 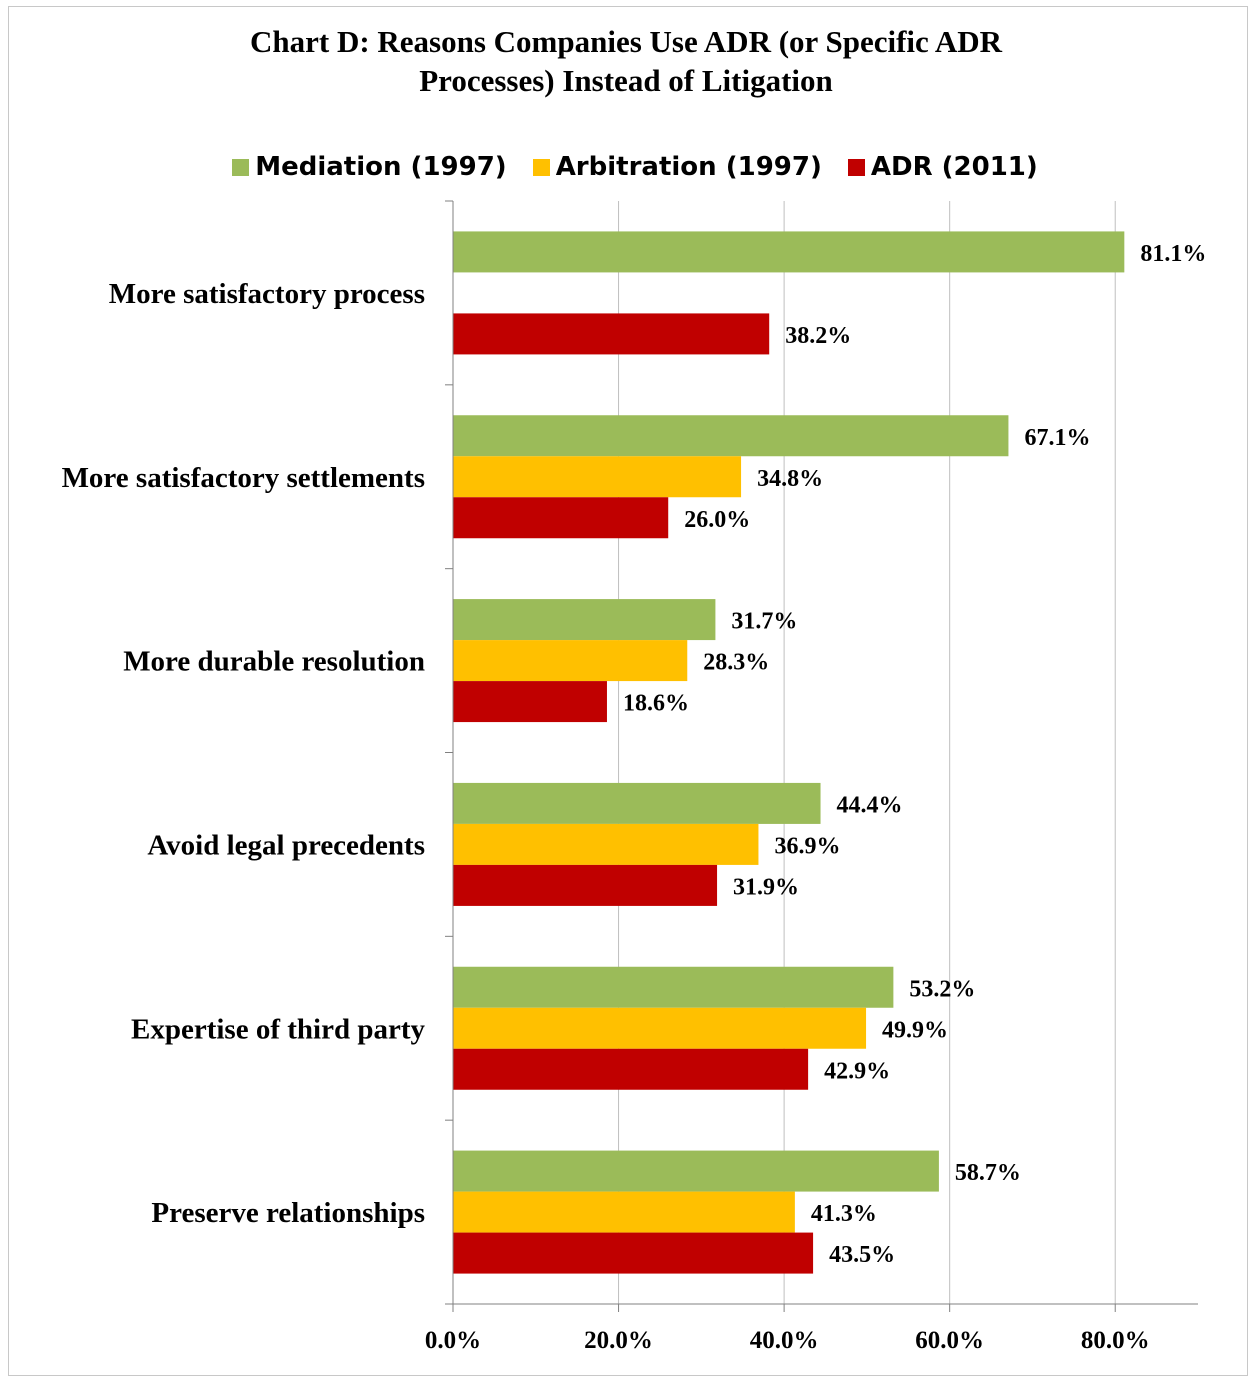 I want to click on category-label-4: Expertise of third party, so click(x=278, y=1029).